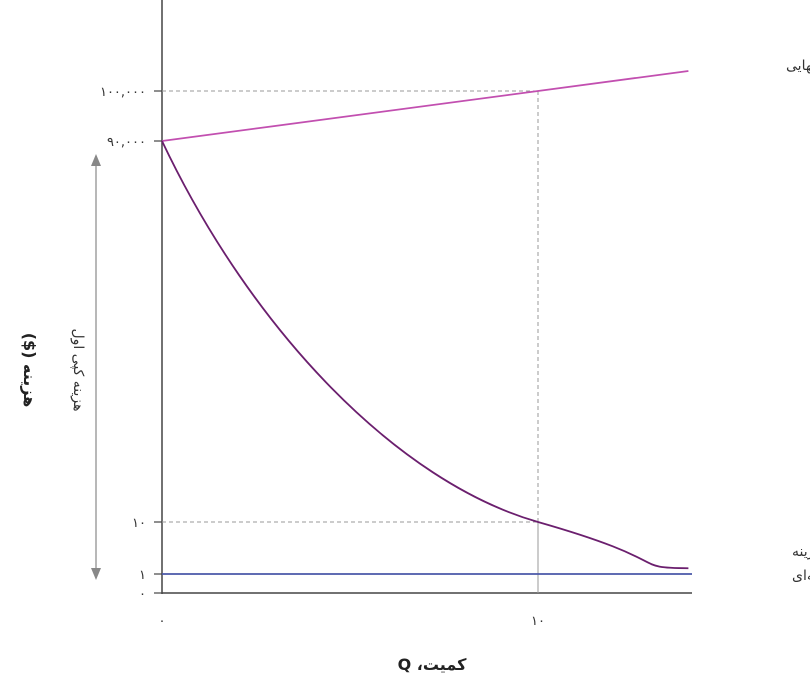 This screenshot has width=810, height=690. I want to click on series-label-total-cost: هزینه نهایی, so click(798, 66).